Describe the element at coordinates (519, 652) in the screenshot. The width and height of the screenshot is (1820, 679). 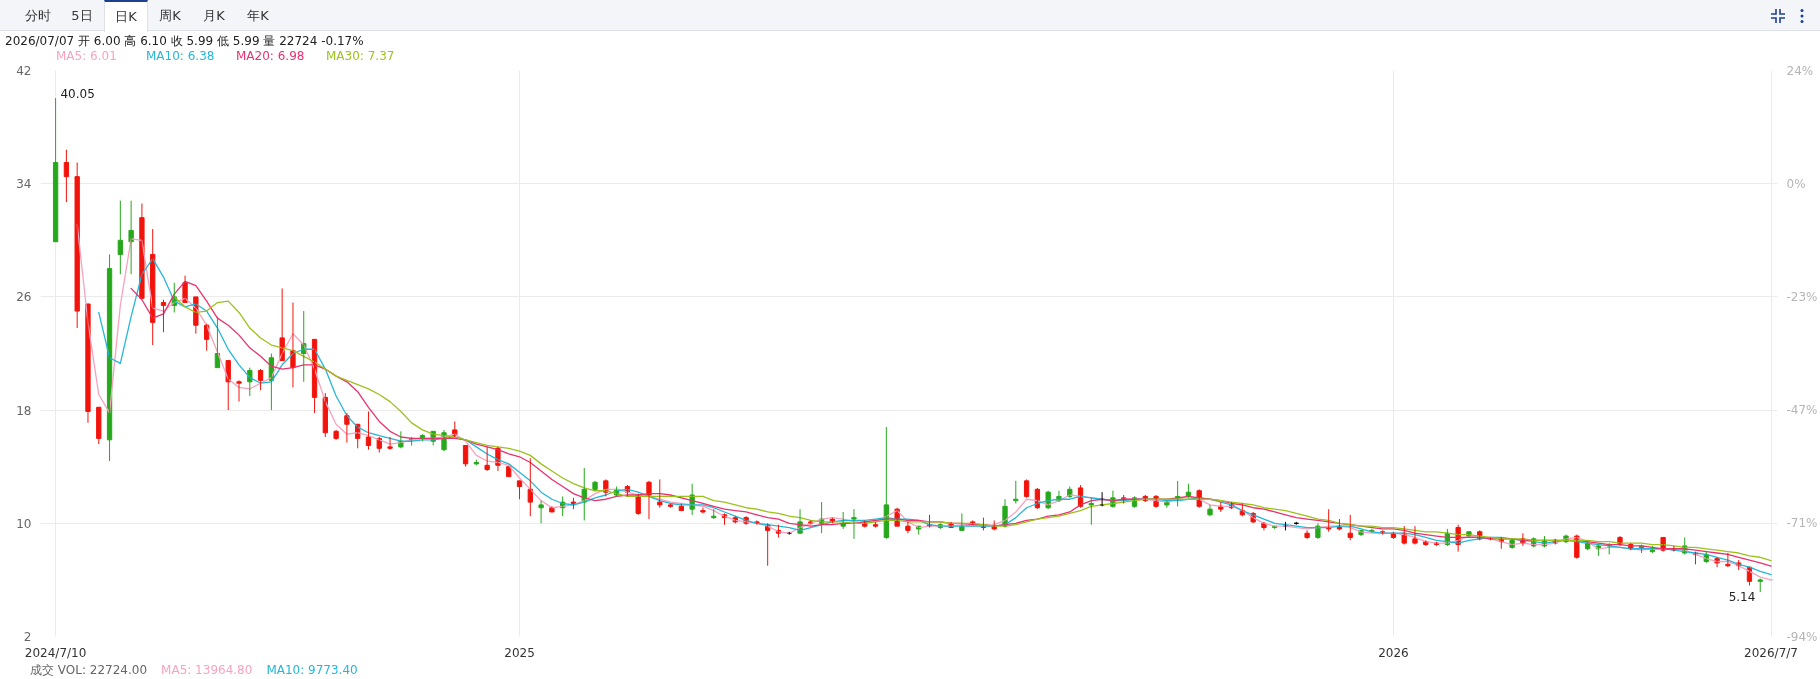
I see `x-tick-label: 2025` at that location.